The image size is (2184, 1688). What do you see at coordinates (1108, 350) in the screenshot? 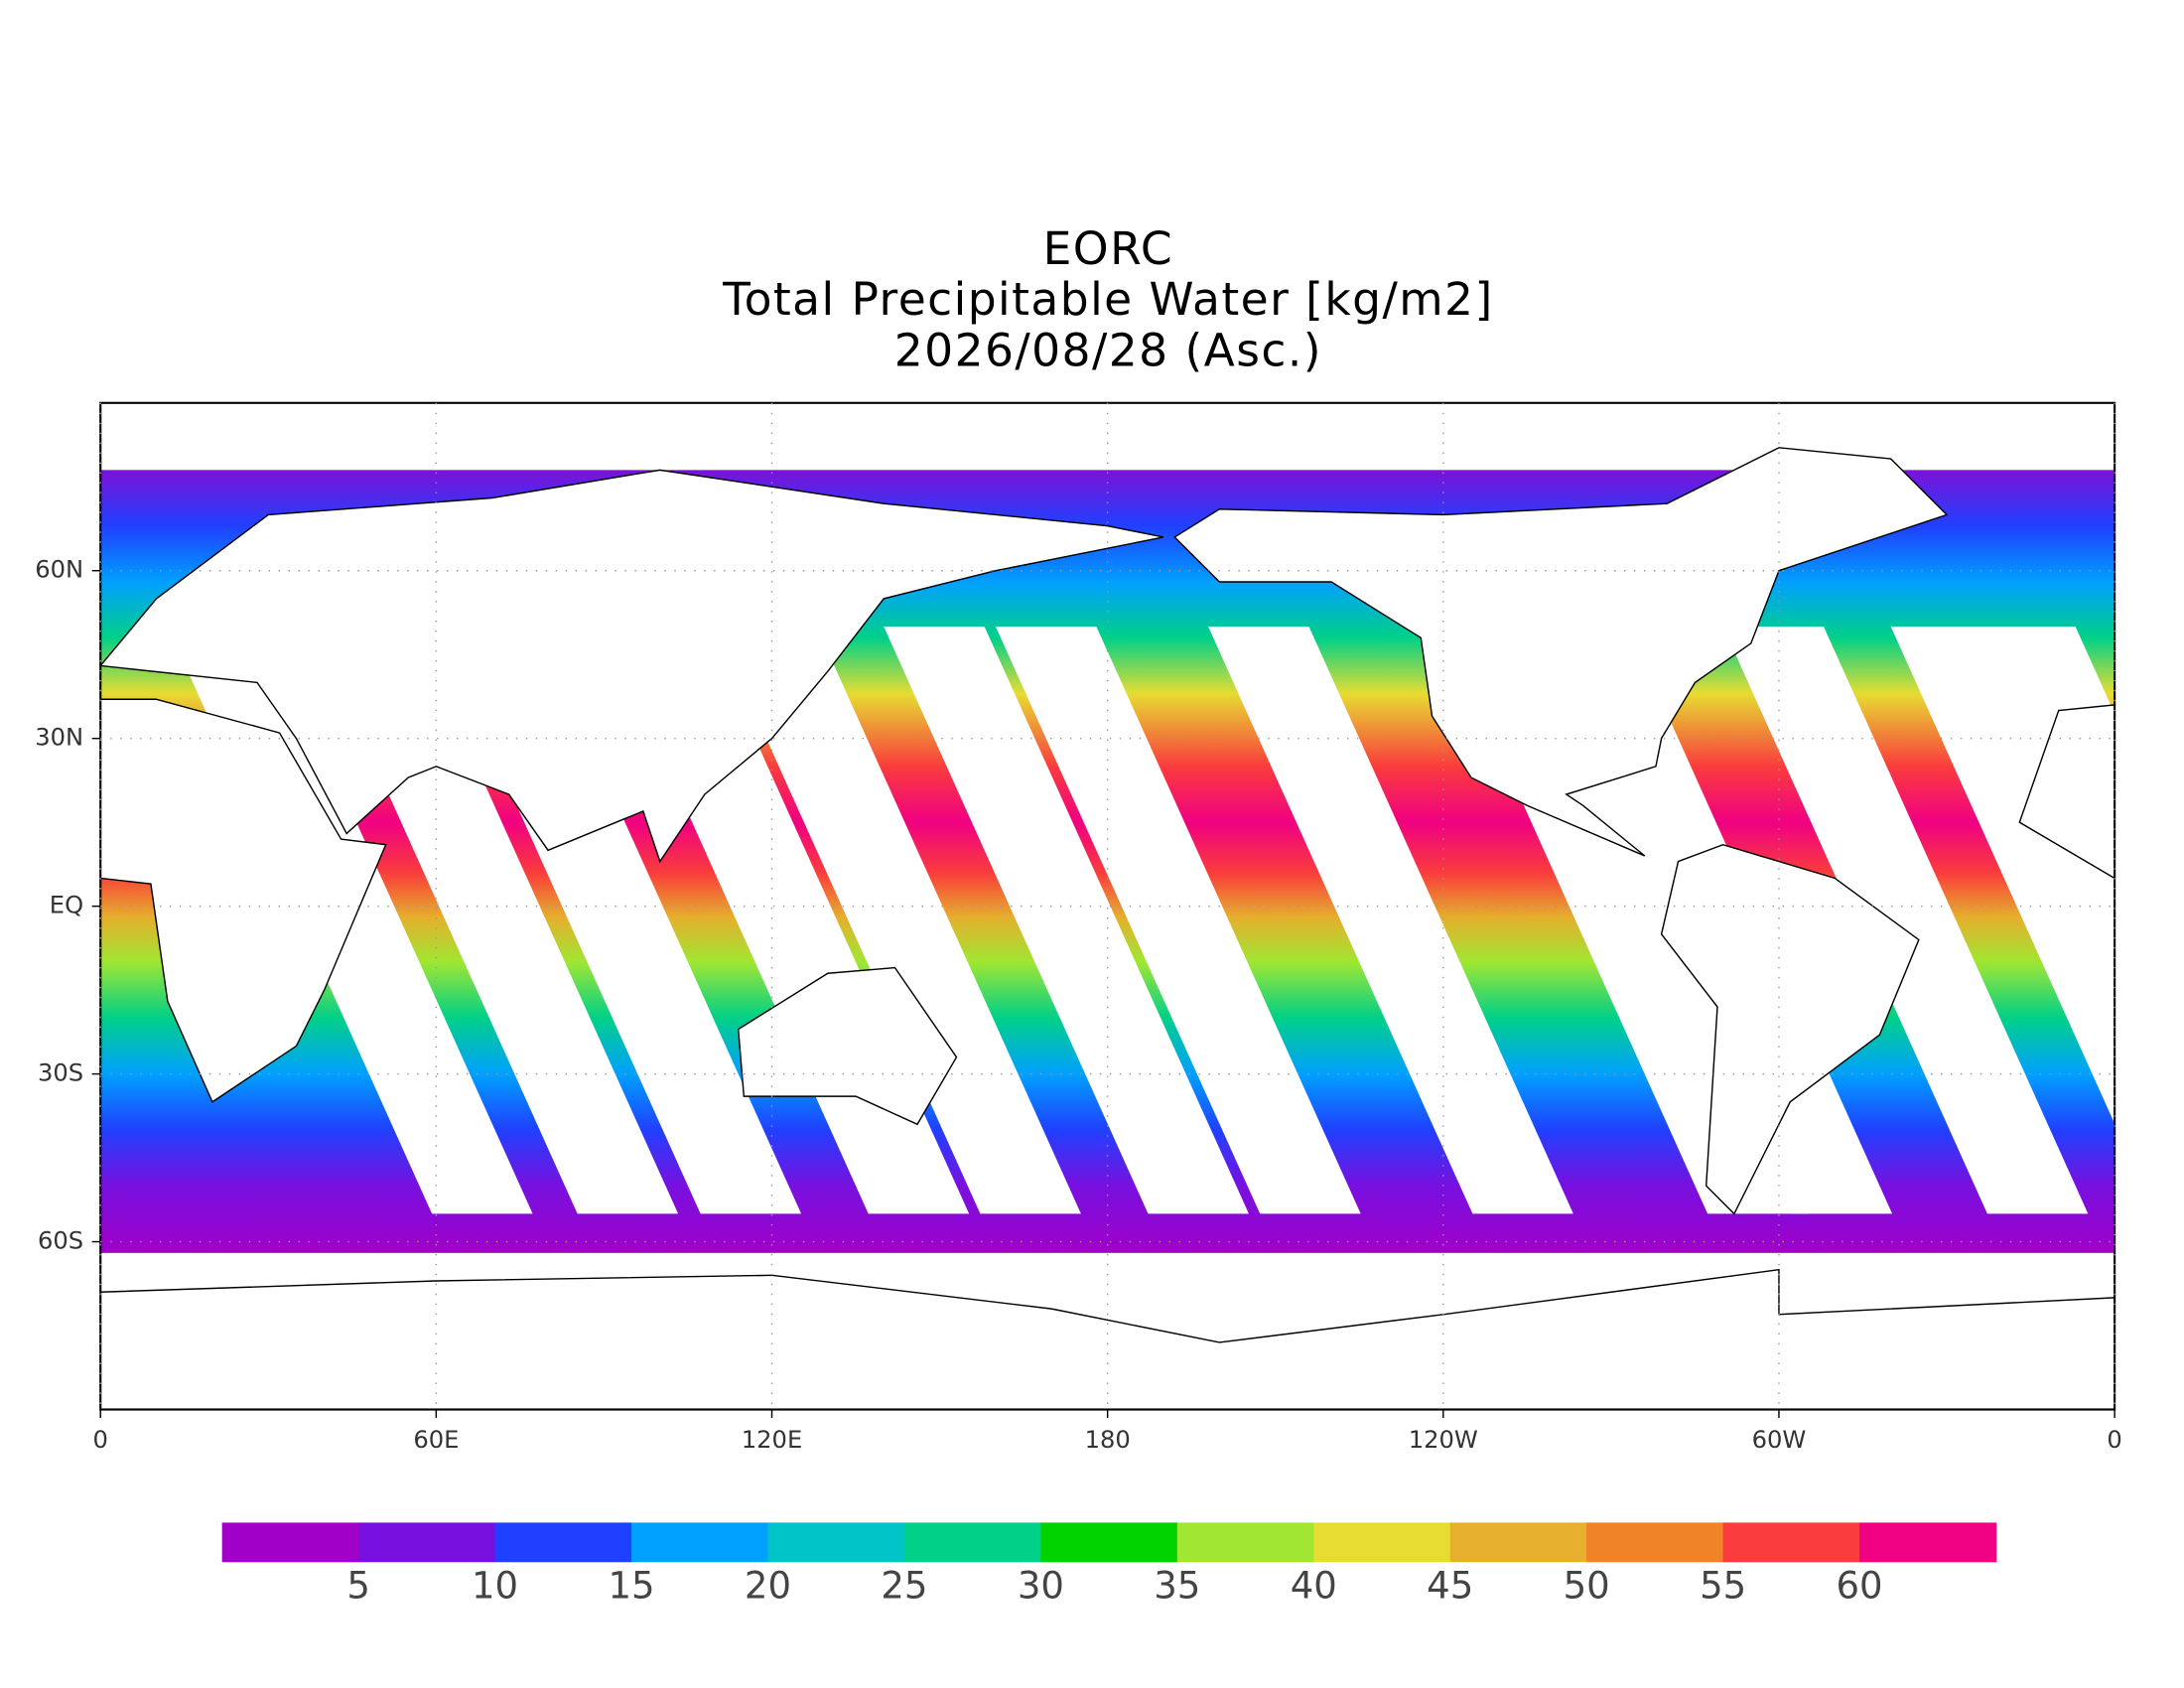
I see `title-line: 2026/08/28 (Asc.)` at bounding box center [1108, 350].